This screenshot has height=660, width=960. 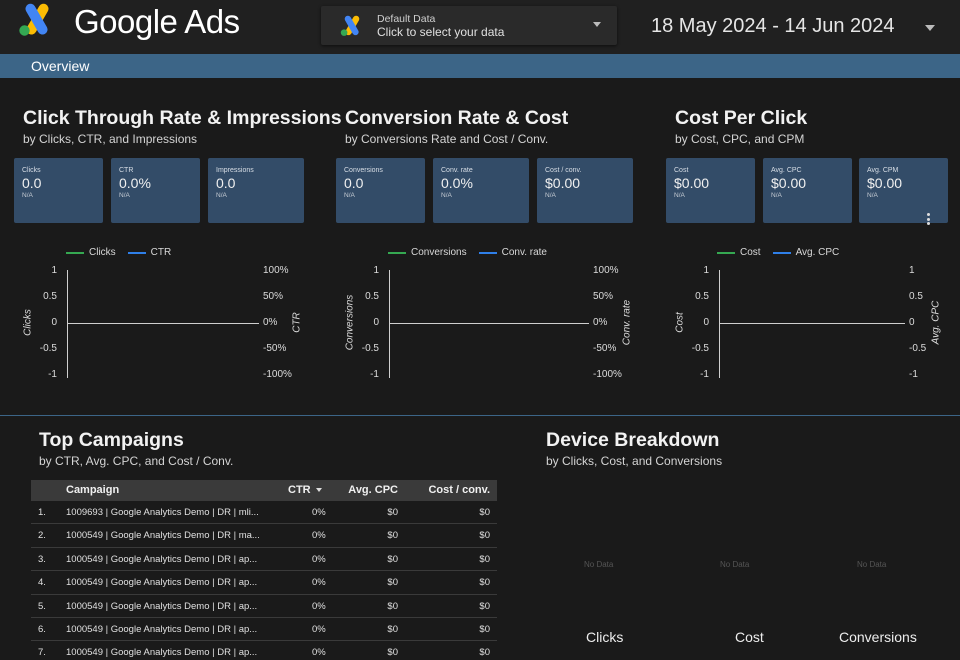 I want to click on y-tick-label-right: -50%, so click(x=275, y=348).